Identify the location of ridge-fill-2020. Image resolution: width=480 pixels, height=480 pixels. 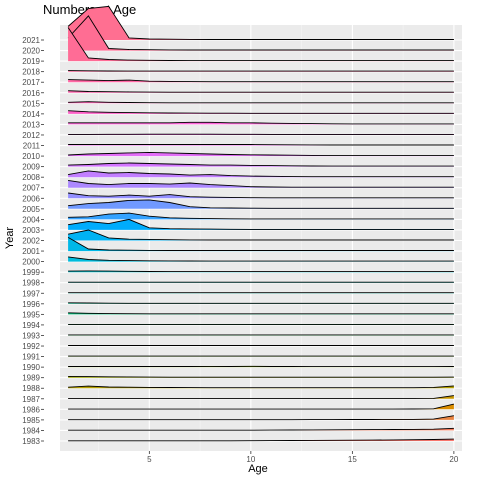
(261, 33).